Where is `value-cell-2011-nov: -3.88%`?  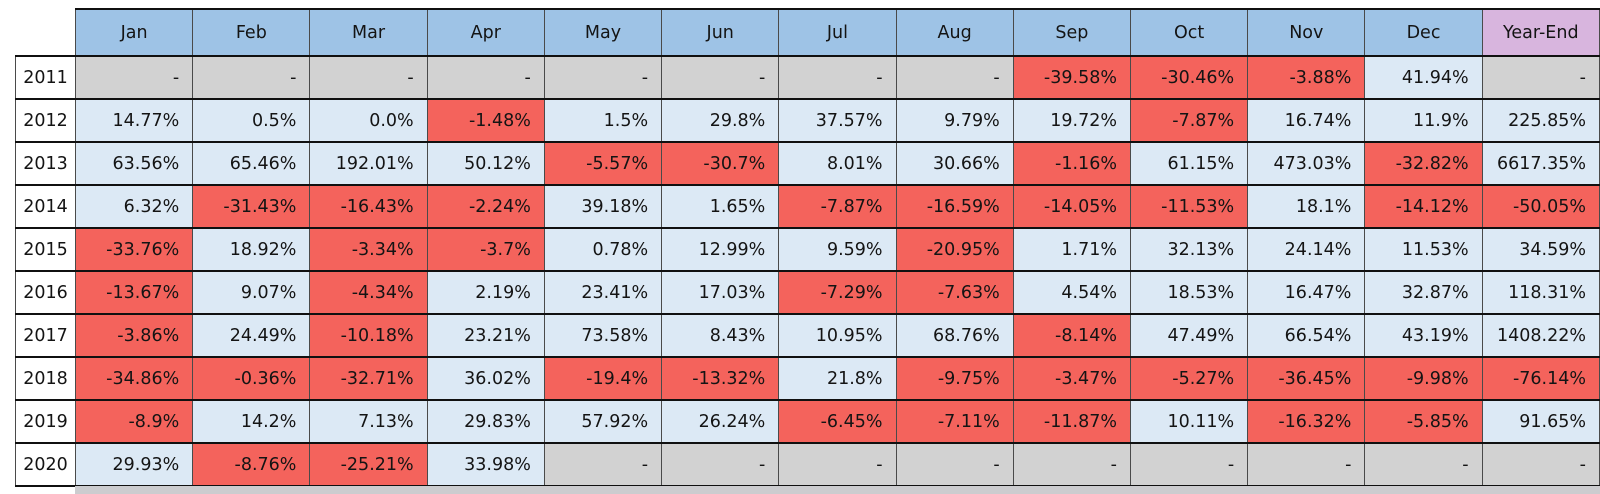 value-cell-2011-nov: -3.88% is located at coordinates (1306, 77).